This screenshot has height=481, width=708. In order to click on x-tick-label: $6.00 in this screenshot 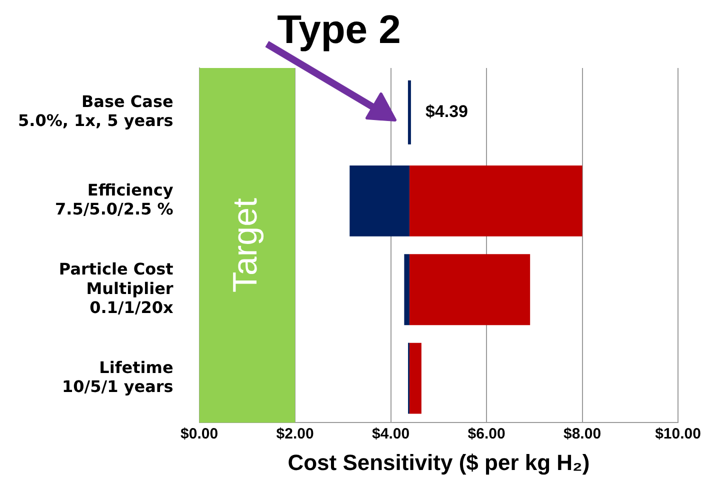, I will do `click(487, 434)`.